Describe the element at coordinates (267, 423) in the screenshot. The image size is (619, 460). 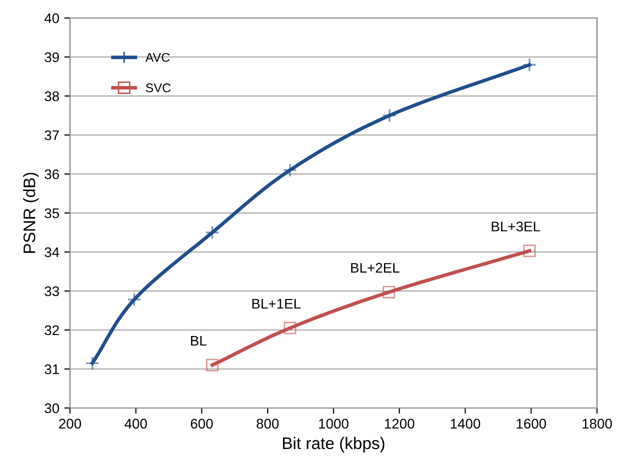
I see `x-tick-label: 800` at that location.